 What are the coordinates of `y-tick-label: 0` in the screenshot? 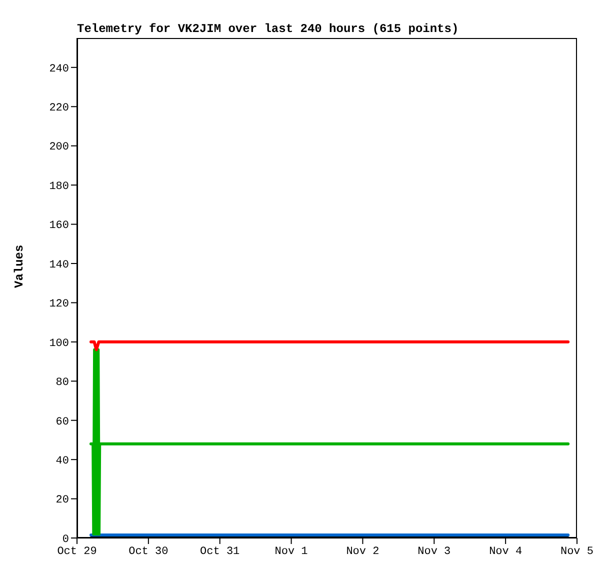 It's located at (65, 540).